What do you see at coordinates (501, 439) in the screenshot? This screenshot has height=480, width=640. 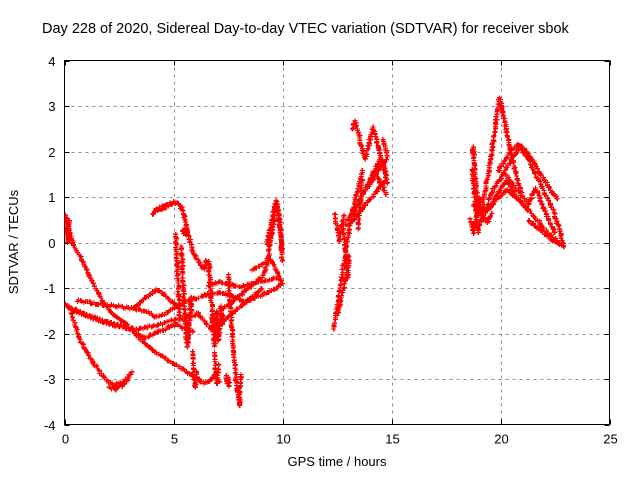 I see `x-tick-label: 20` at bounding box center [501, 439].